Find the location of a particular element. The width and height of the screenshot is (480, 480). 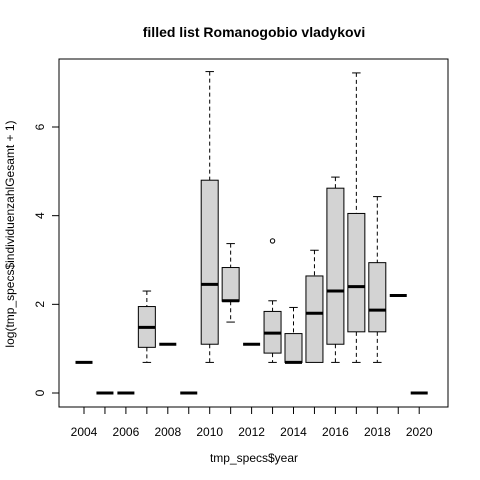

y-axis-label: log(tmp_specs$individuenzahlGesamt + 1) is located at coordinates (10, 233).